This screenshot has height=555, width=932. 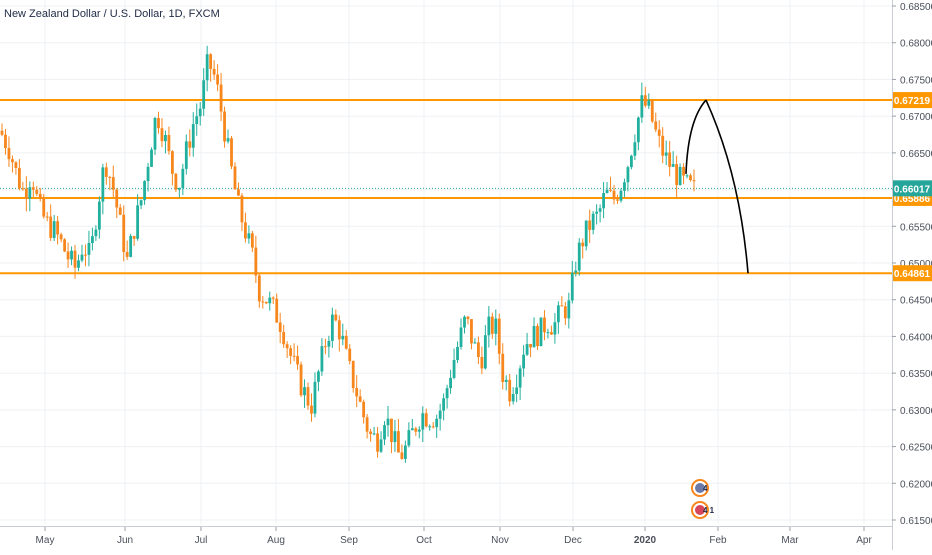 What do you see at coordinates (454, 536) in the screenshot?
I see `time-axis: May Jun Jul Aug Sep Oct Nov Dec 2020 Feb Mar Apr` at bounding box center [454, 536].